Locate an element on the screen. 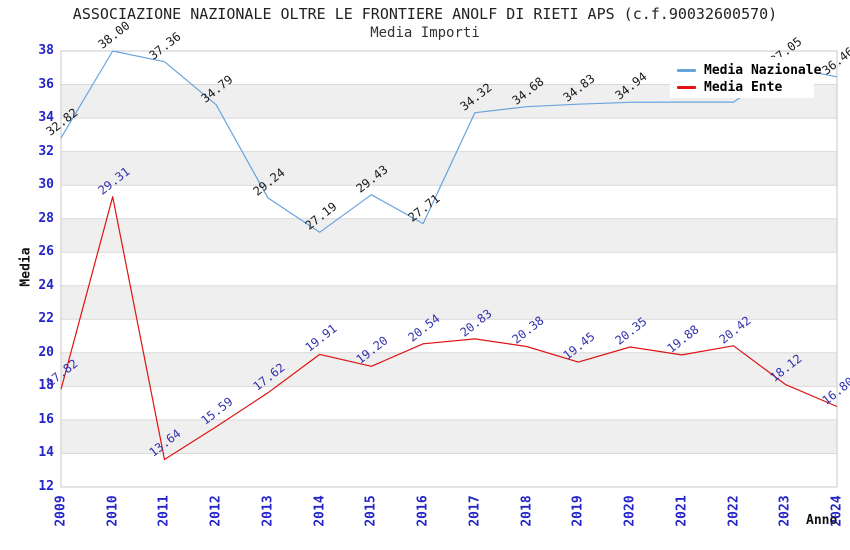  x-axis-title: Anno is located at coordinates (822, 520).